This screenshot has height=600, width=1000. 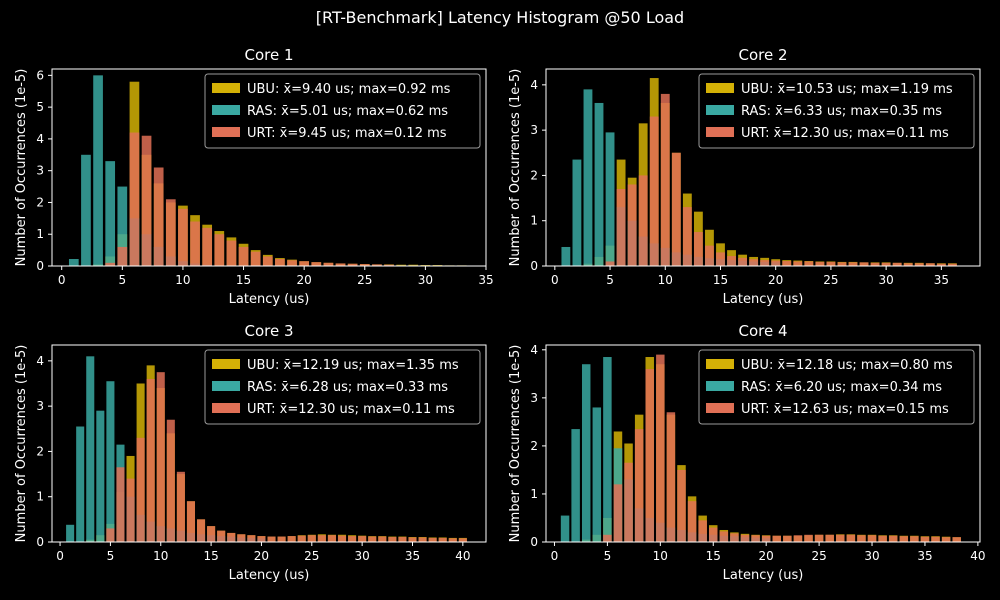 I want to click on panel-title: Core 3, so click(x=268, y=331).